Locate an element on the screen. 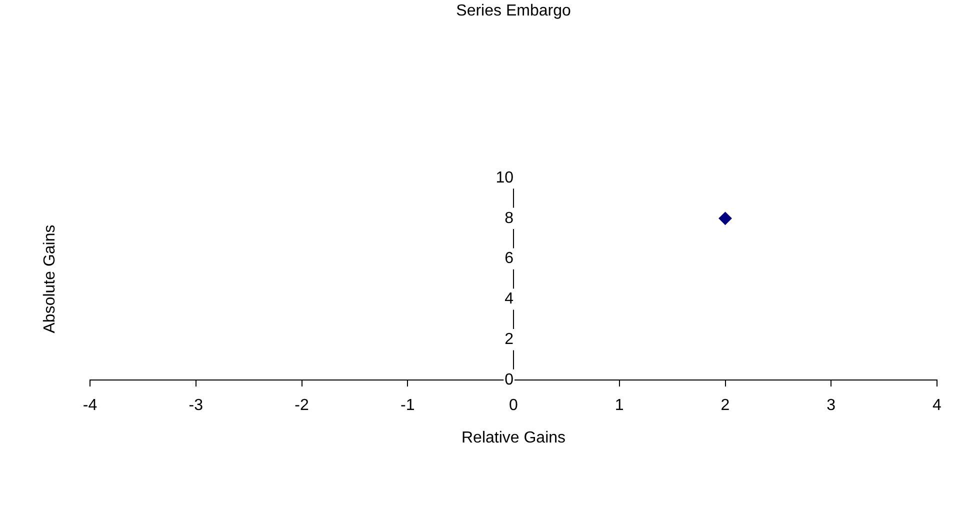 Image resolution: width=958 pixels, height=506 pixels. x-tick-label: -2 is located at coordinates (301, 405).